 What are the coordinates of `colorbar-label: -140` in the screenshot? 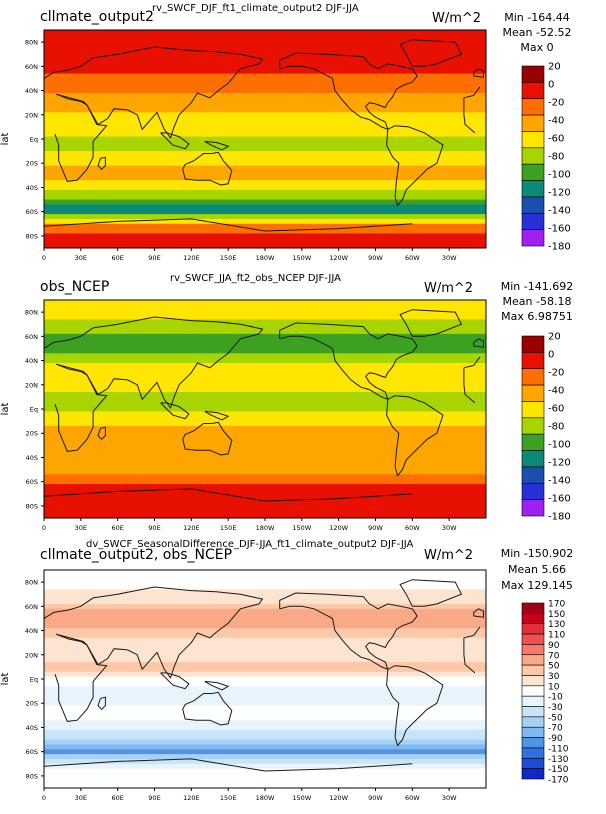 It's located at (559, 211).